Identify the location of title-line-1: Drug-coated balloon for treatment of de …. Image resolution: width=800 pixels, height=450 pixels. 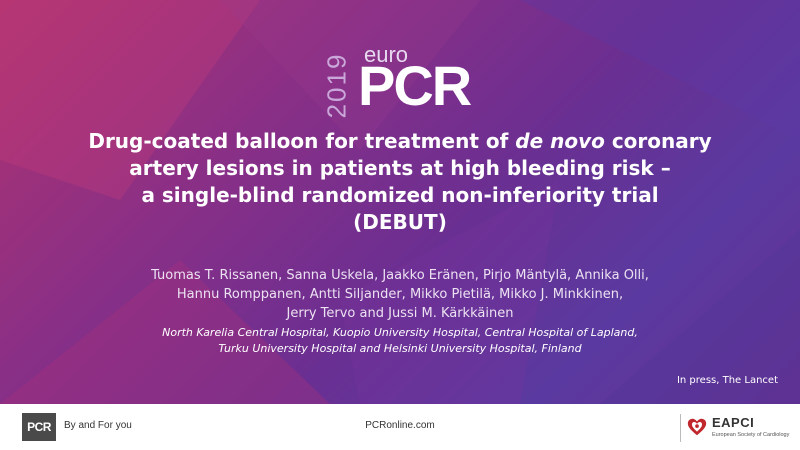
(400, 141).